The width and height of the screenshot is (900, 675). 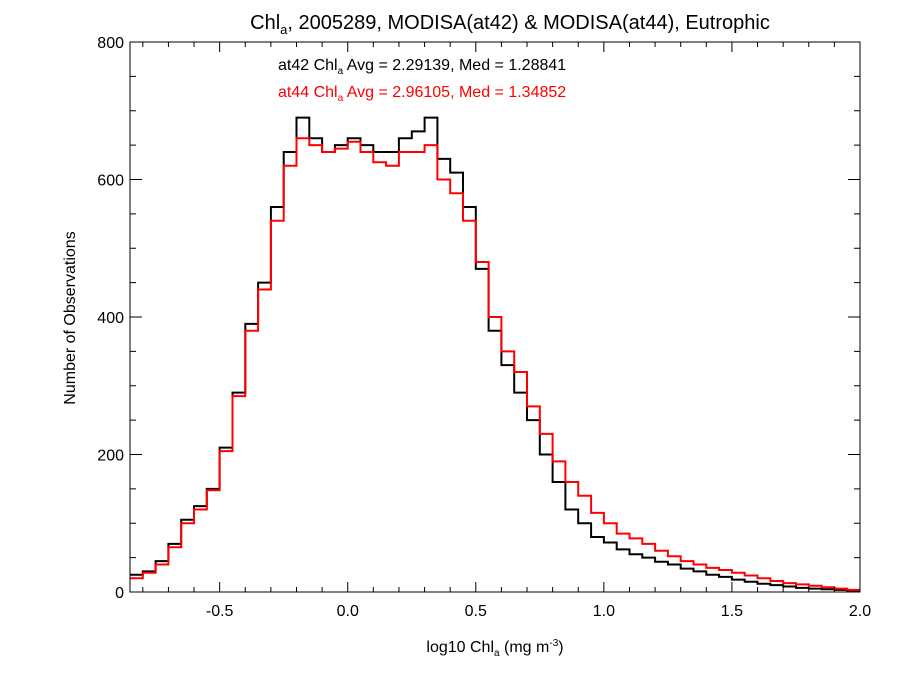 I want to click on x-axis-label-suffix: ), so click(x=560, y=647).